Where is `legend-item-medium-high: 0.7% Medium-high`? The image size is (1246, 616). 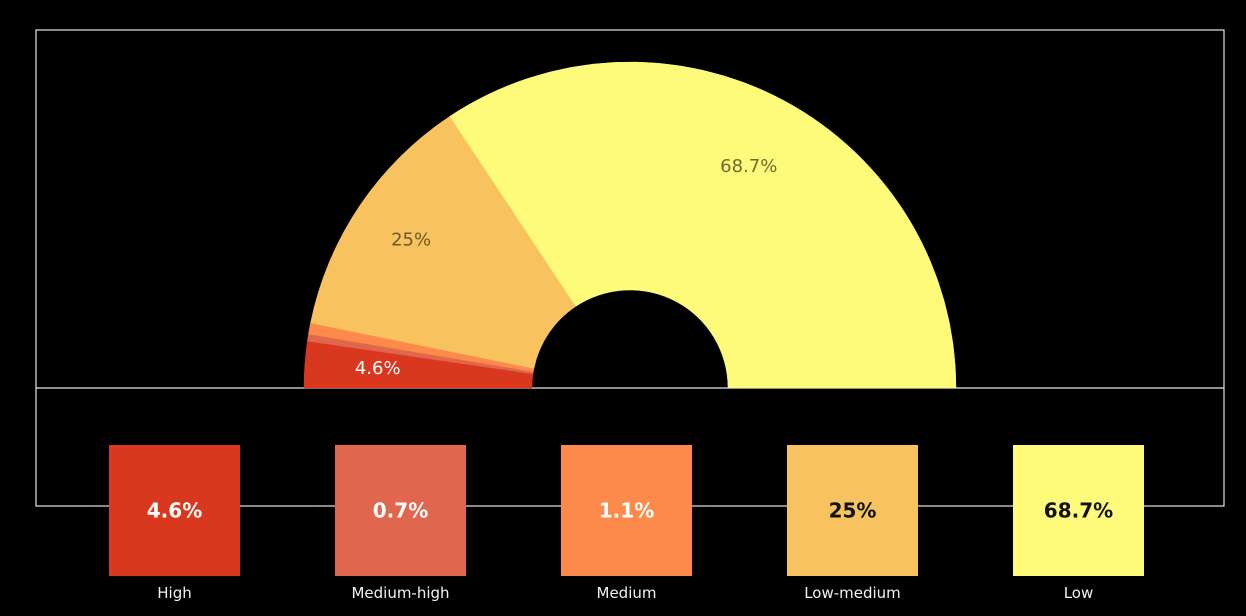
legend-item-medium-high: 0.7% Medium-high is located at coordinates (400, 523).